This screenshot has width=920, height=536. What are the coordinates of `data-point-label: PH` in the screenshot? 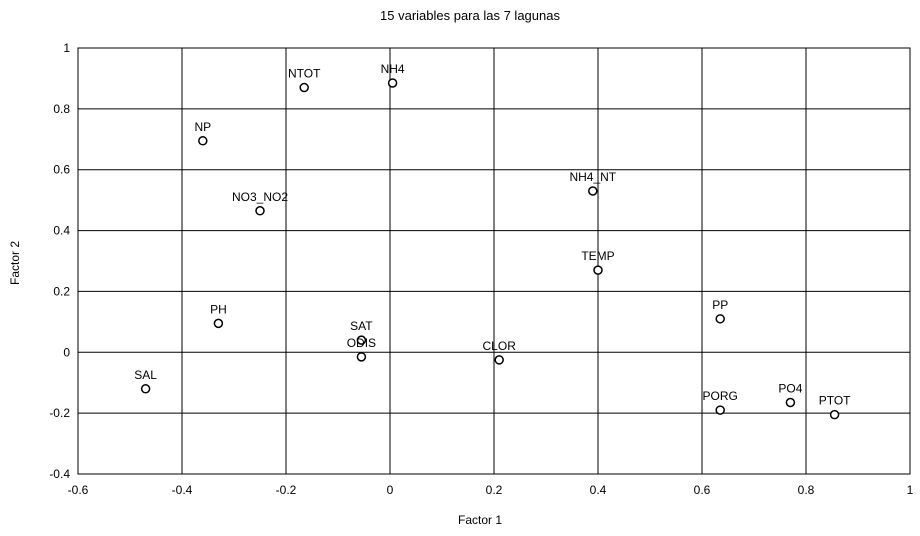 It's located at (218, 309).